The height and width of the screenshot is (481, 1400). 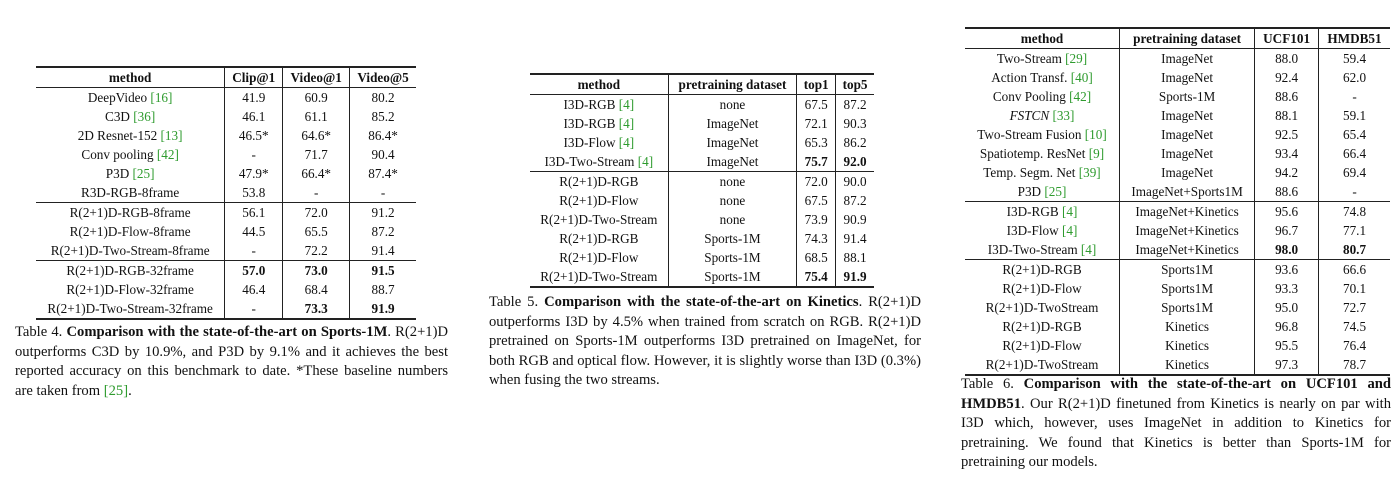 What do you see at coordinates (1177, 230) in the screenshot?
I see `table-row: I3D-Flow [4] ImageNet+Kinetics 96.7 77.1` at bounding box center [1177, 230].